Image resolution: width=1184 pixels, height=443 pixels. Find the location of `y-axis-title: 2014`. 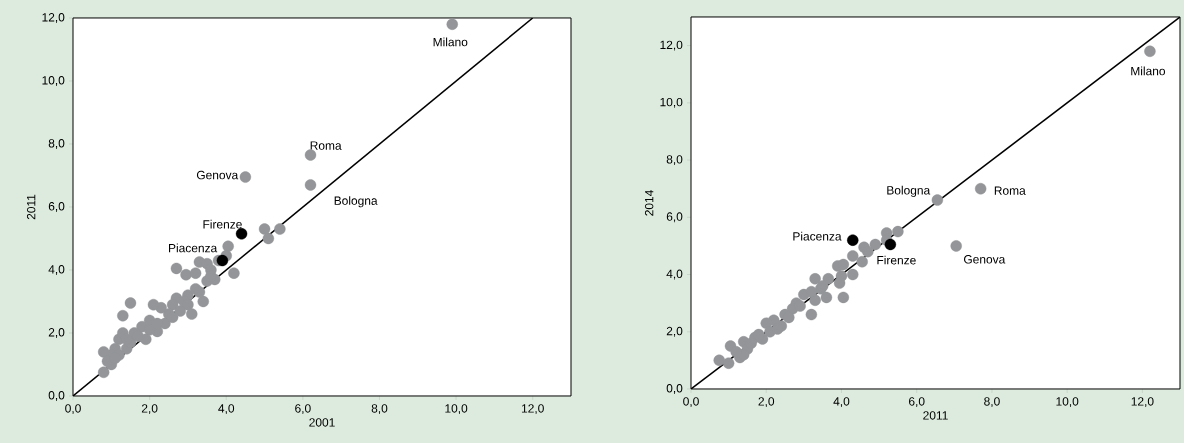

y-axis-title: 2014 is located at coordinates (649, 203).